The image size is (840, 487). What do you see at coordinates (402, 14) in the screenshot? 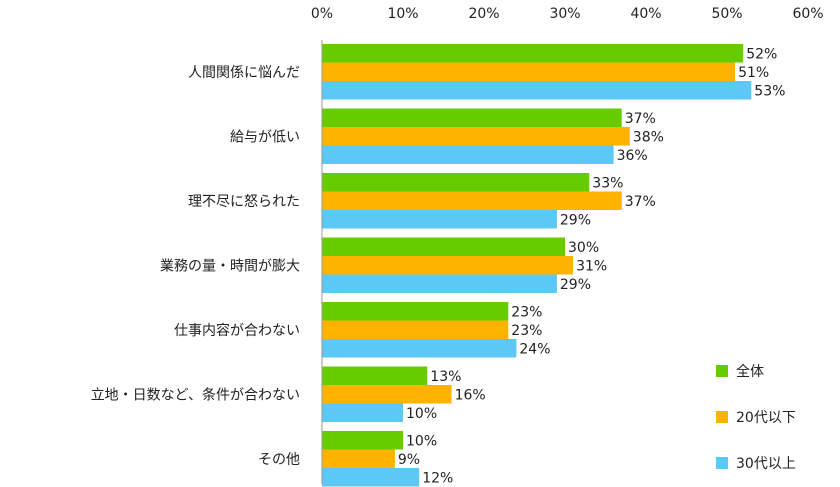
I see `x-tick-label: 10%` at bounding box center [402, 14].